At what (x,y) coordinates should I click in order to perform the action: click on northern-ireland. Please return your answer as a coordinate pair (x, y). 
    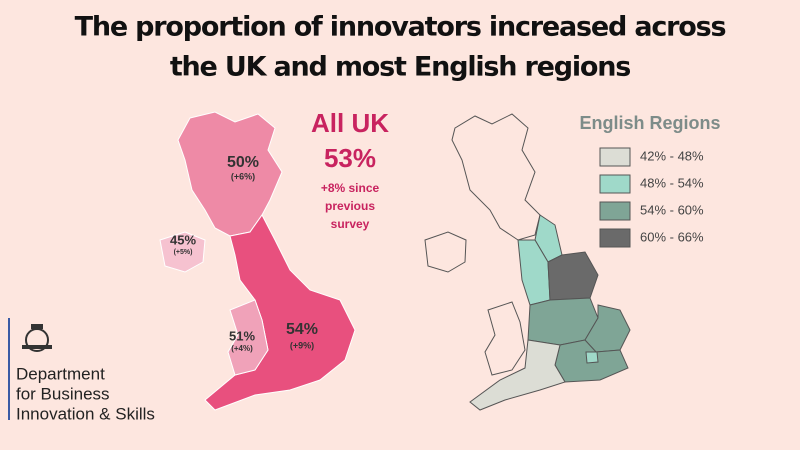
    Looking at the image, I should click on (182, 252).